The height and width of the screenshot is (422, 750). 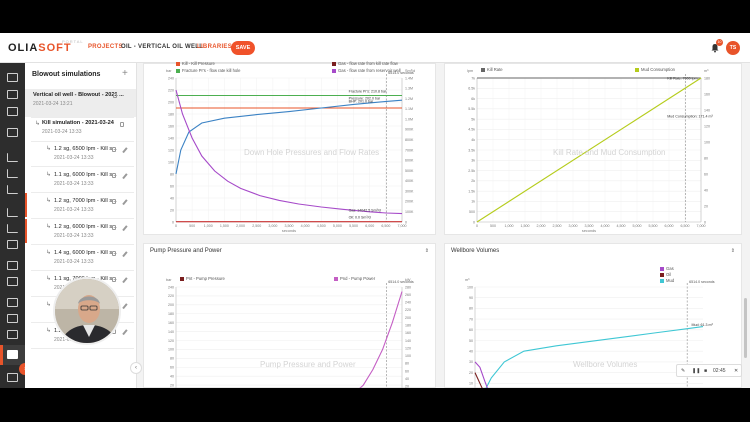 I want to click on image-icon, so click(x=12, y=132).